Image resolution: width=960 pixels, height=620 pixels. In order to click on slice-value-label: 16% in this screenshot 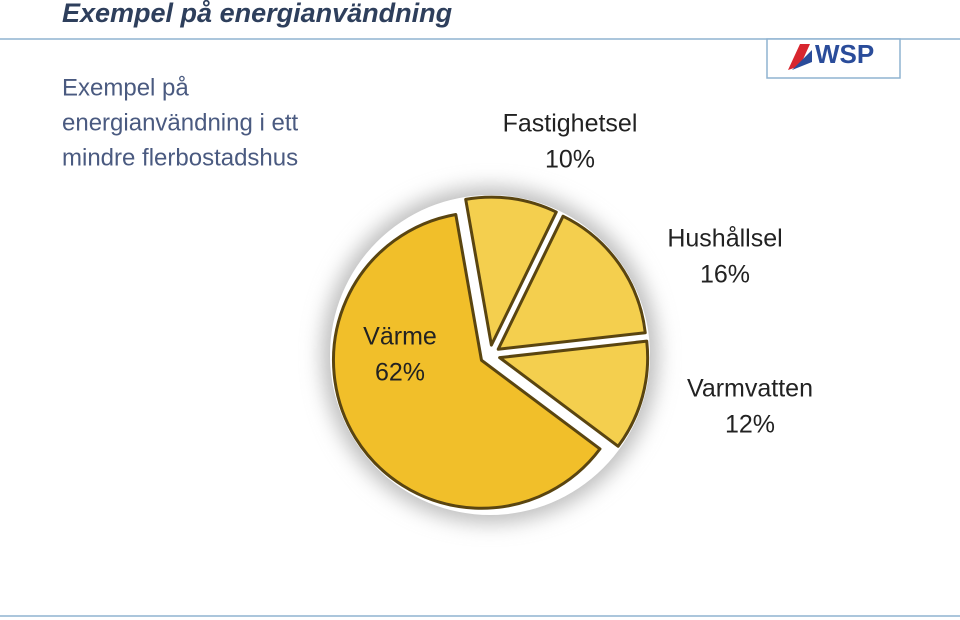, I will do `click(725, 275)`.